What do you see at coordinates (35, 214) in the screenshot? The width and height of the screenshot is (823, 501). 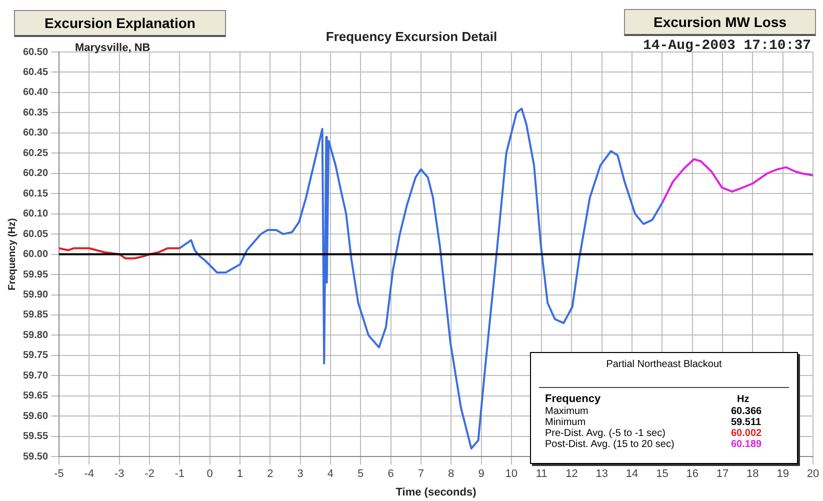 I see `y-tick-label: 60.10` at bounding box center [35, 214].